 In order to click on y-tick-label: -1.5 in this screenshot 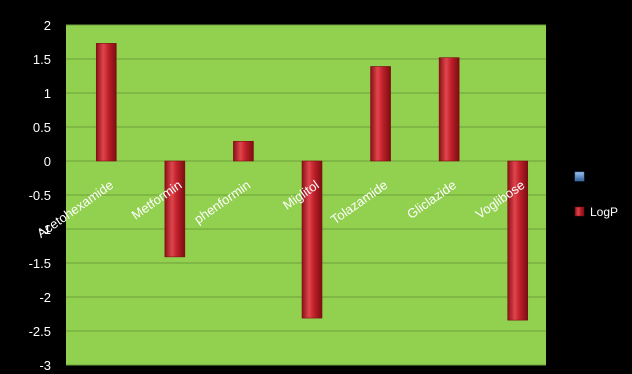, I will do `click(40, 263)`.